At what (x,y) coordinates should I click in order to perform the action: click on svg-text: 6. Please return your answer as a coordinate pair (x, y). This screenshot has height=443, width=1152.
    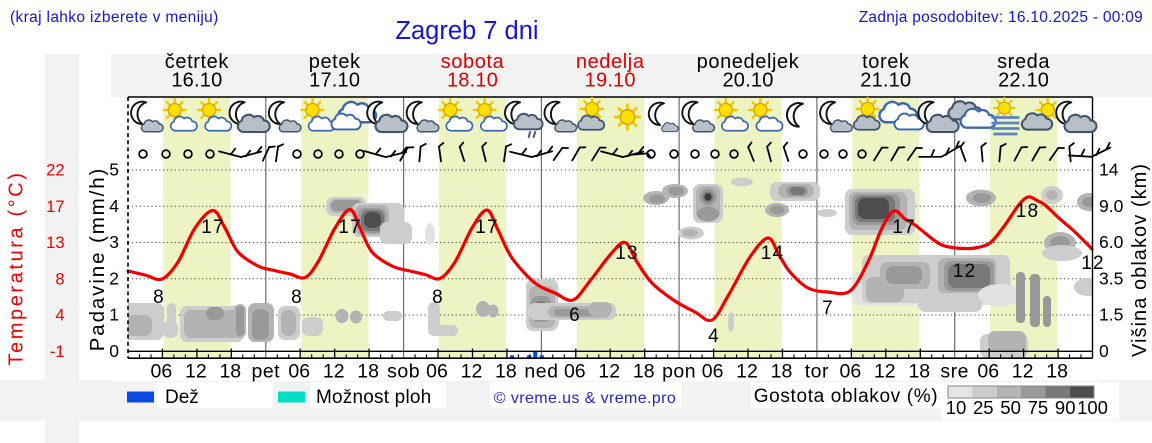
    Looking at the image, I should click on (575, 315).